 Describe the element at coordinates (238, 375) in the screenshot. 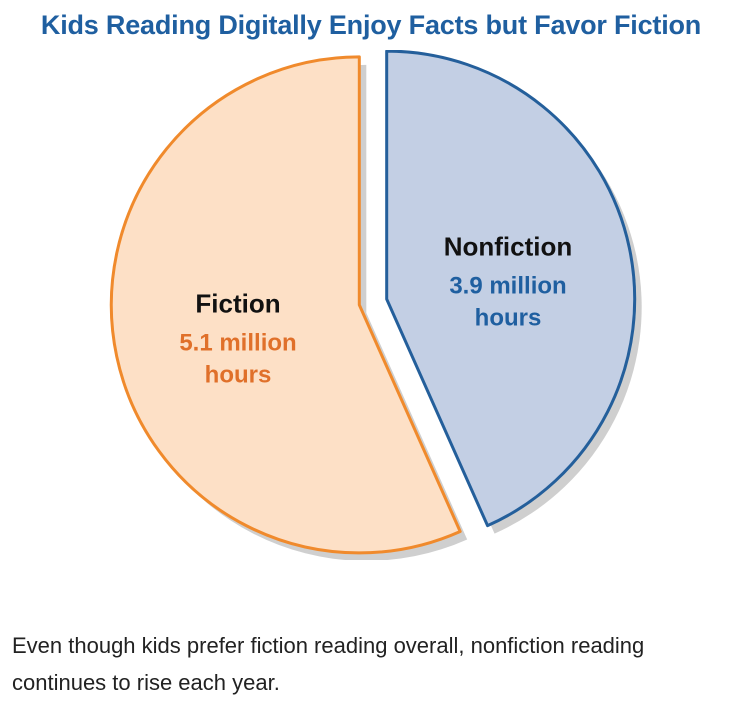

I see `slice-value-unit-fiction: hours` at that location.